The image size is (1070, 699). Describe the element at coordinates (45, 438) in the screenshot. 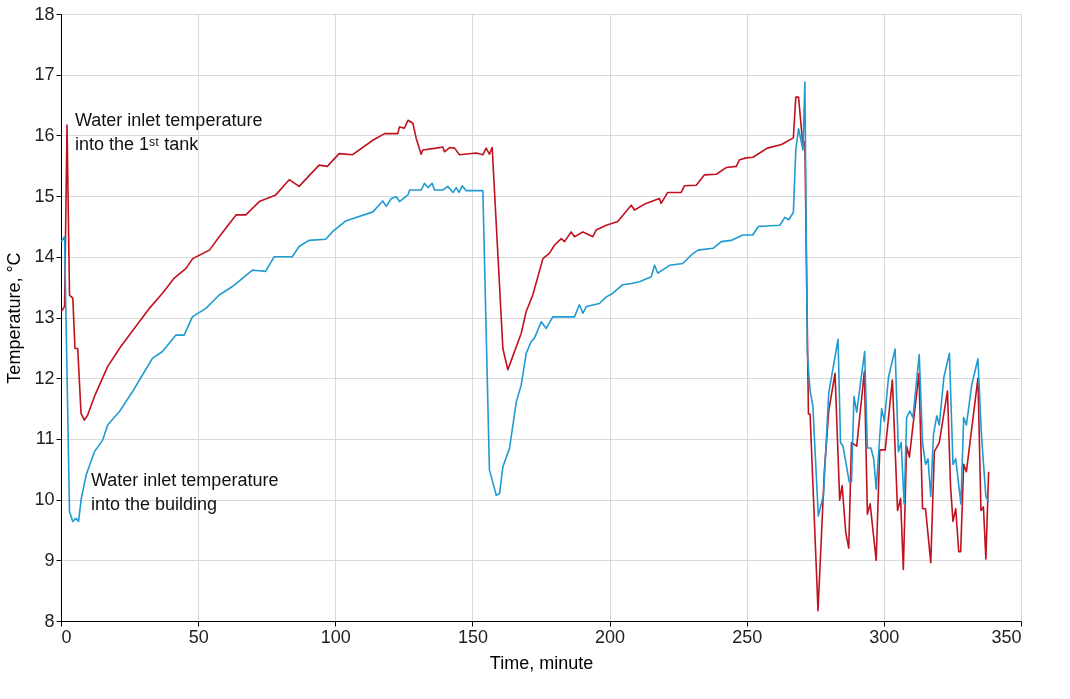

I see `y-tick-label: 11` at that location.